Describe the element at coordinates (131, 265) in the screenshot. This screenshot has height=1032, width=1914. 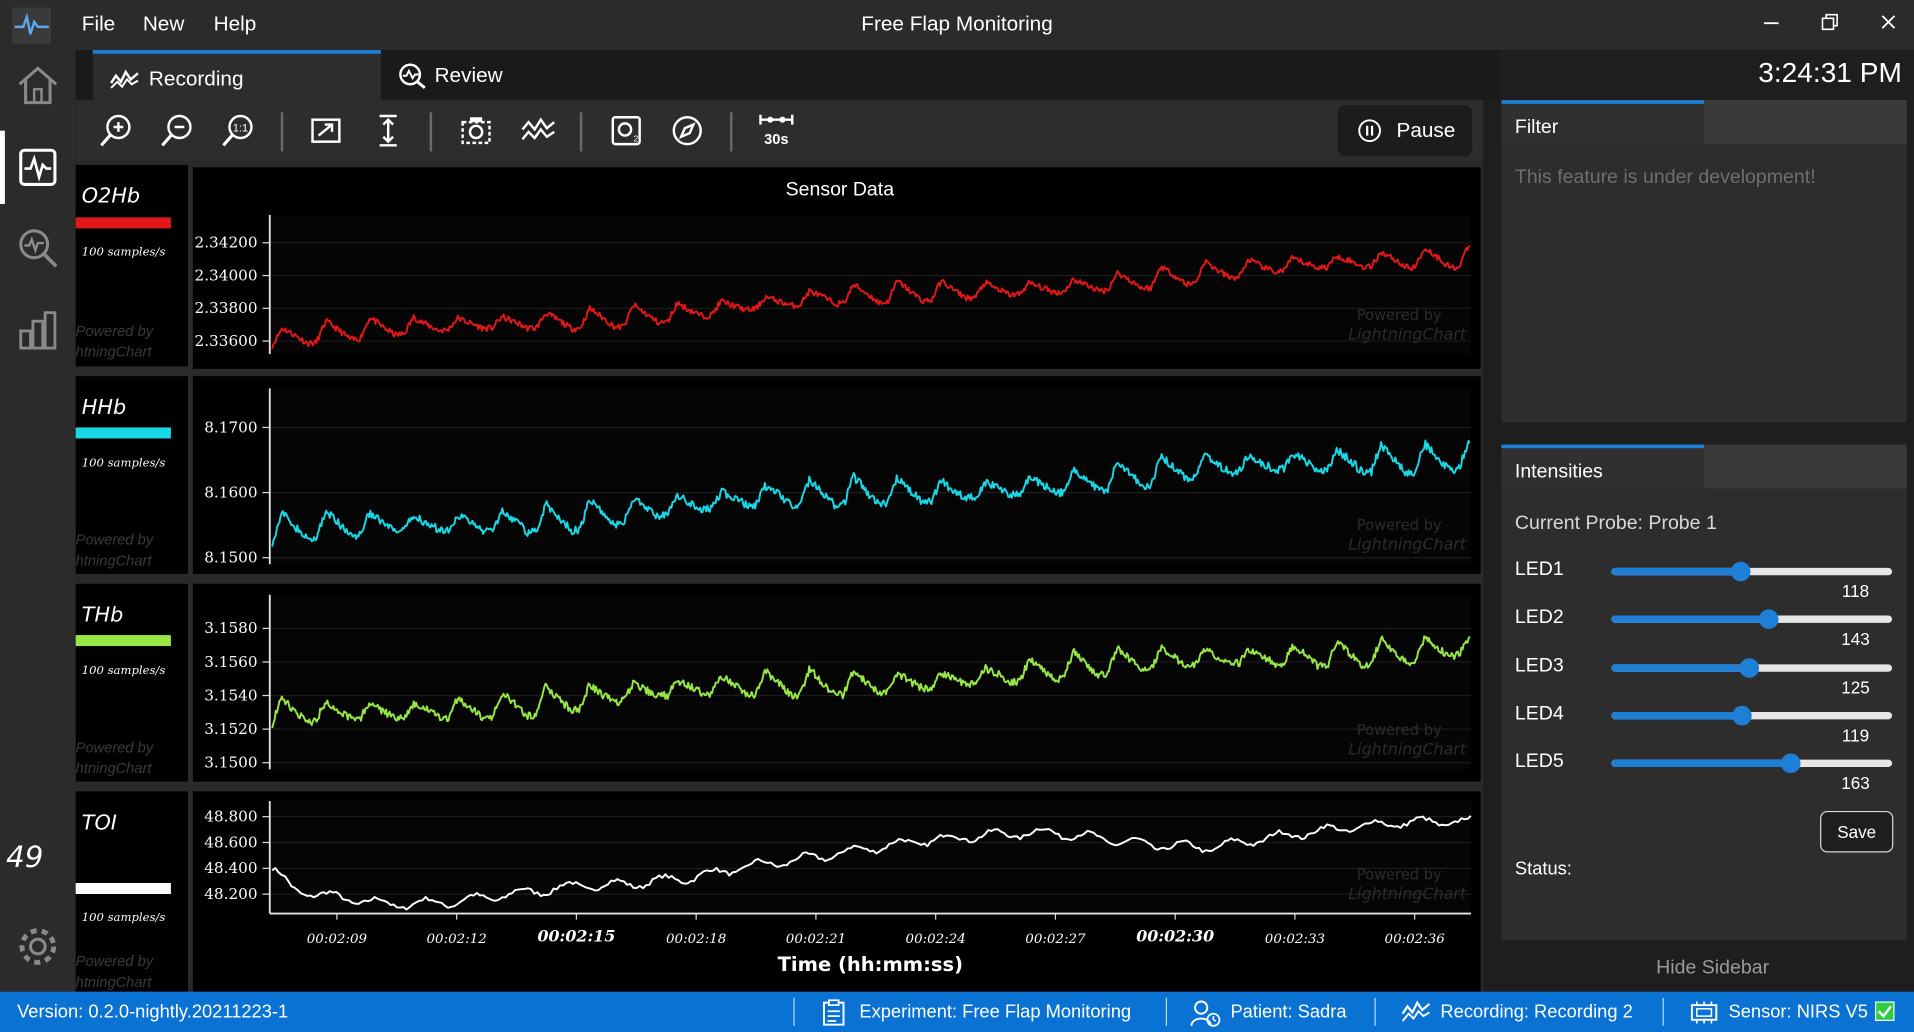
I see `o2hb-legend-card: O2Hb 100 samples/s Powered by htningChart` at that location.